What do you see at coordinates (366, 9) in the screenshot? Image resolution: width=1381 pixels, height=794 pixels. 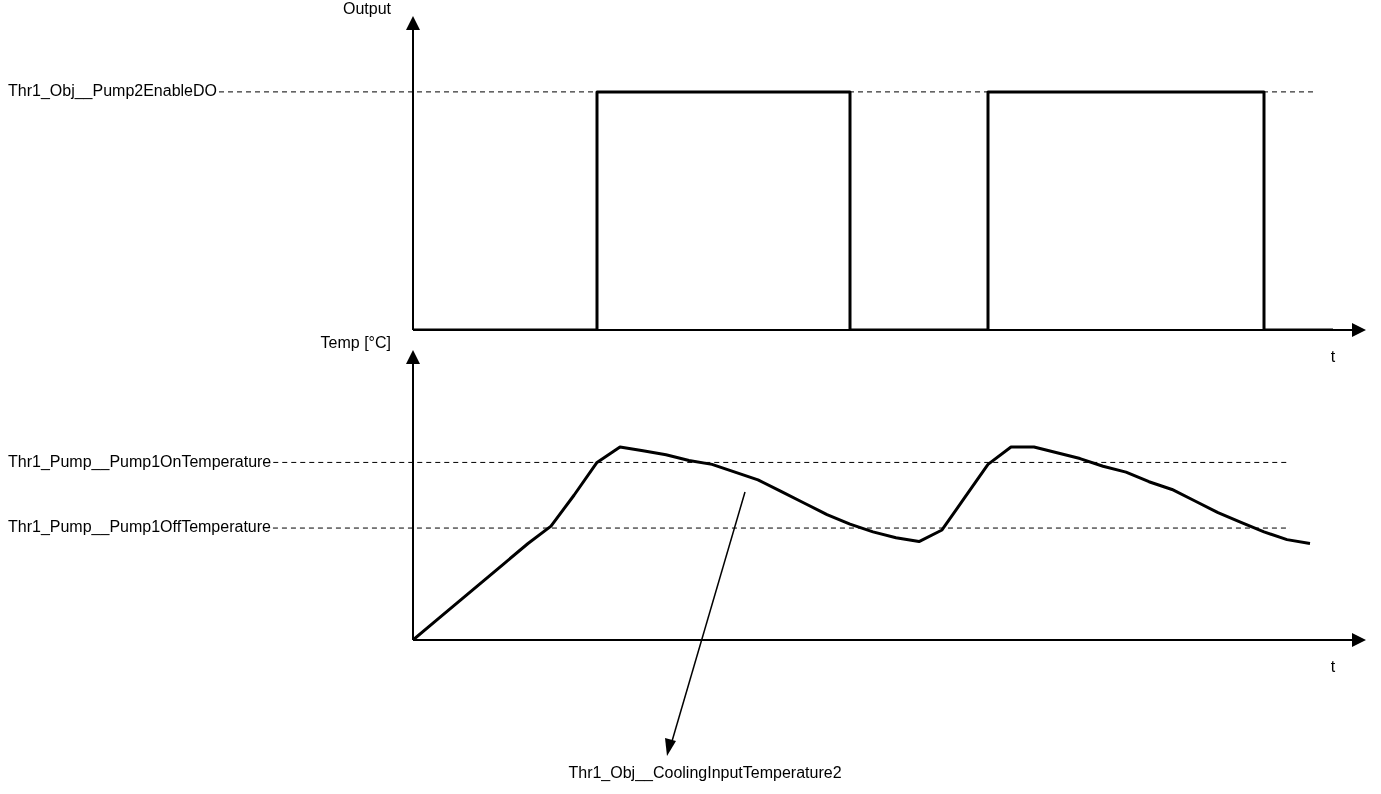 I see `y-axis-title: Output` at bounding box center [366, 9].